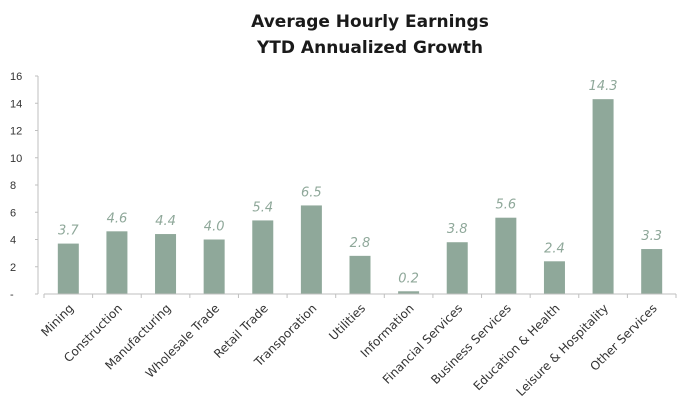 This screenshot has width=682, height=404. I want to click on x-tick-label: Mining, so click(57, 320).